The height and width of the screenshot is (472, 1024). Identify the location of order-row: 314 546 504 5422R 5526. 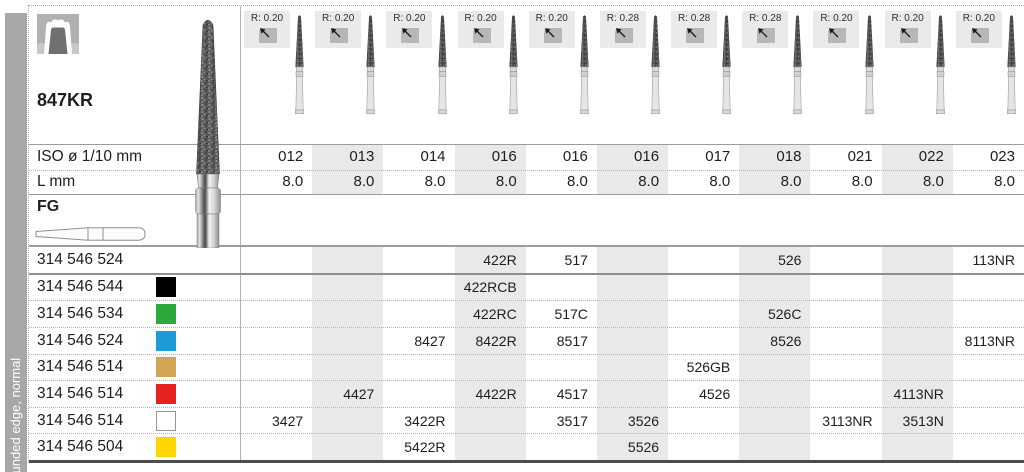
(526, 447).